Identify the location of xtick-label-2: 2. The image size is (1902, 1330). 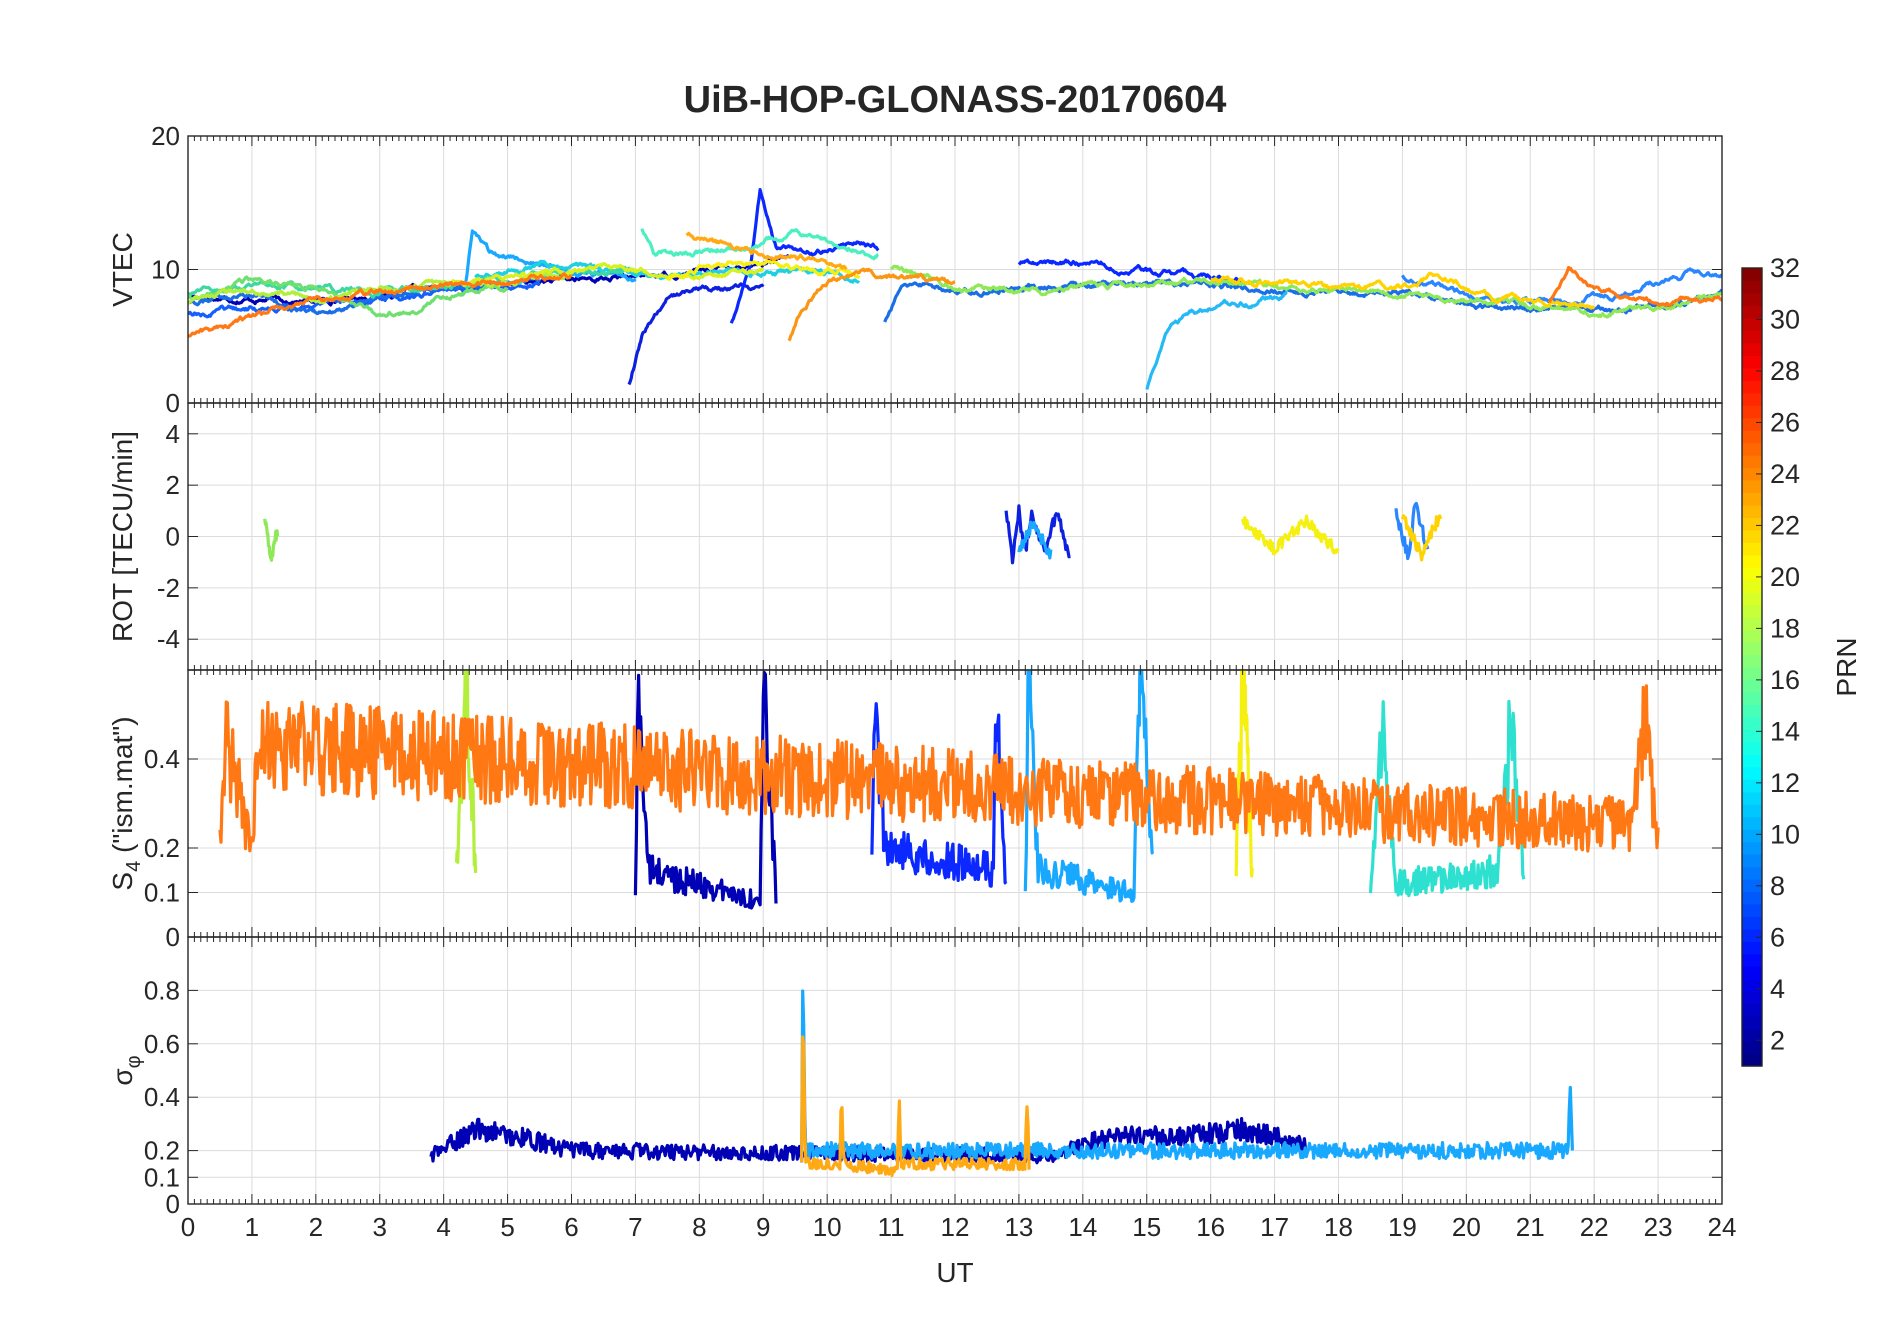
(316, 1227).